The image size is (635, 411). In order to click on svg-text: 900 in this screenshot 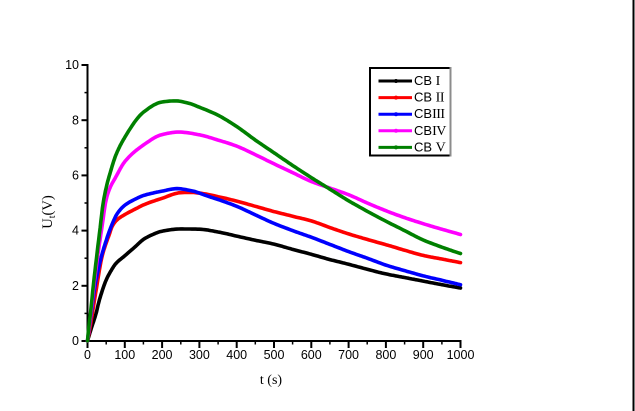, I will do `click(423, 355)`.